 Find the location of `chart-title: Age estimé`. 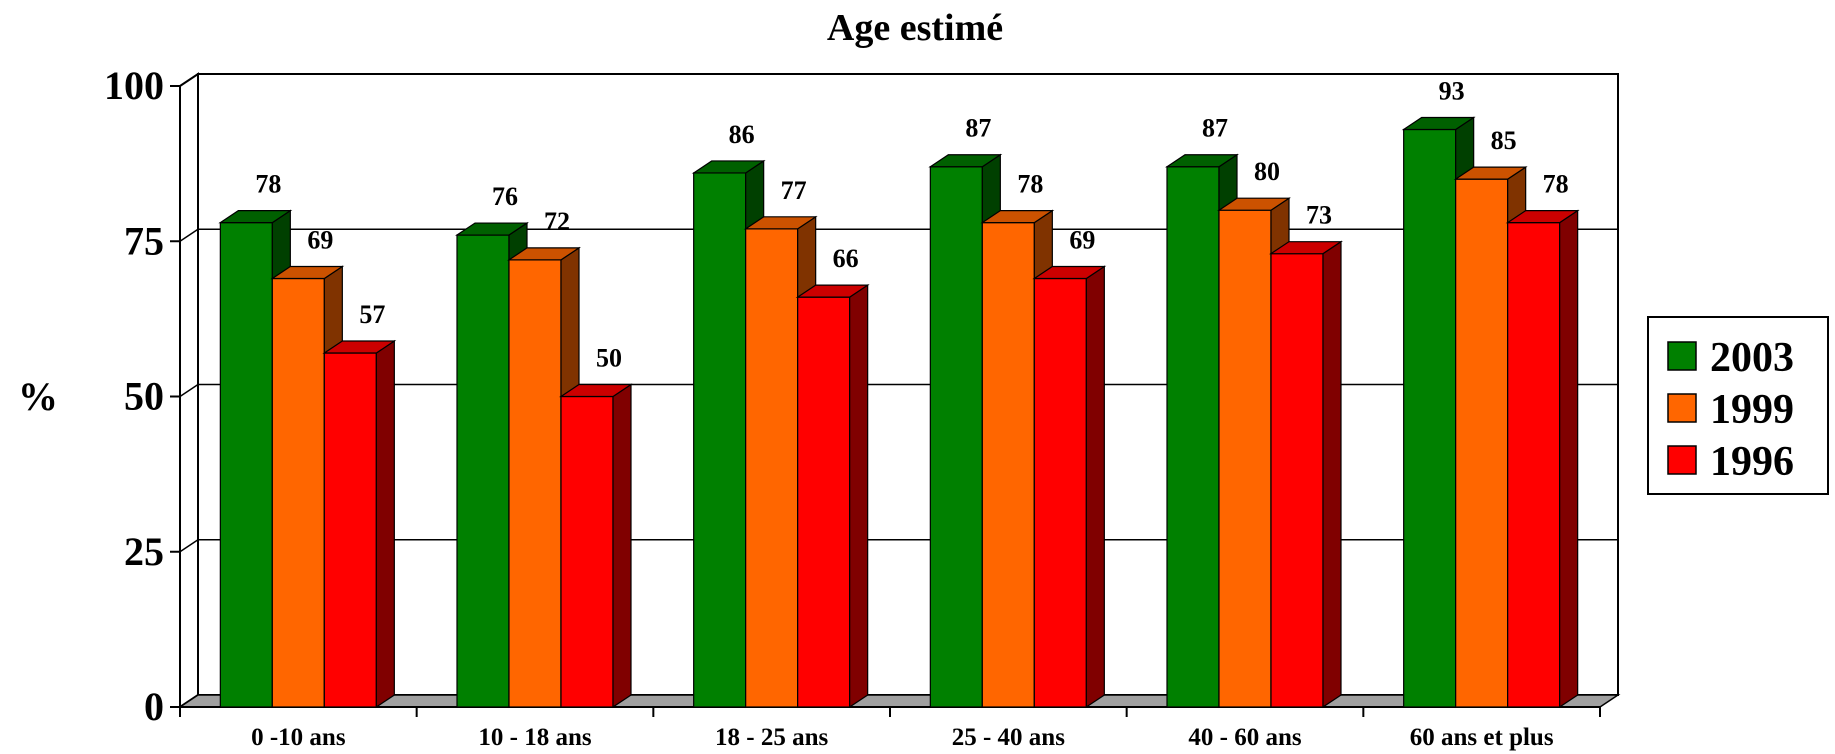

chart-title: Age estimé is located at coordinates (915, 28).